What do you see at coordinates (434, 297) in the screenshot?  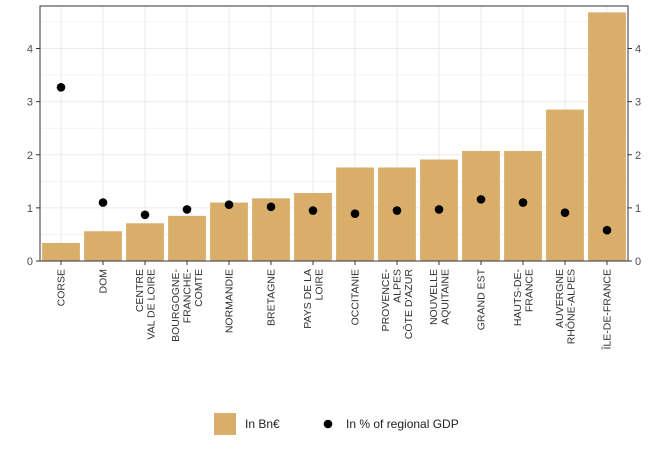 I see `x-tick-label: NOUVELLE` at bounding box center [434, 297].